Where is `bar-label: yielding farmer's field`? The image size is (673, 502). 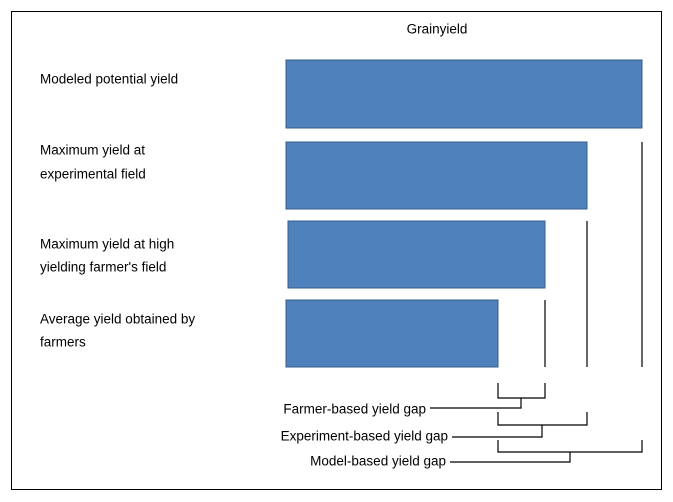 bar-label: yielding farmer's field is located at coordinates (103, 267).